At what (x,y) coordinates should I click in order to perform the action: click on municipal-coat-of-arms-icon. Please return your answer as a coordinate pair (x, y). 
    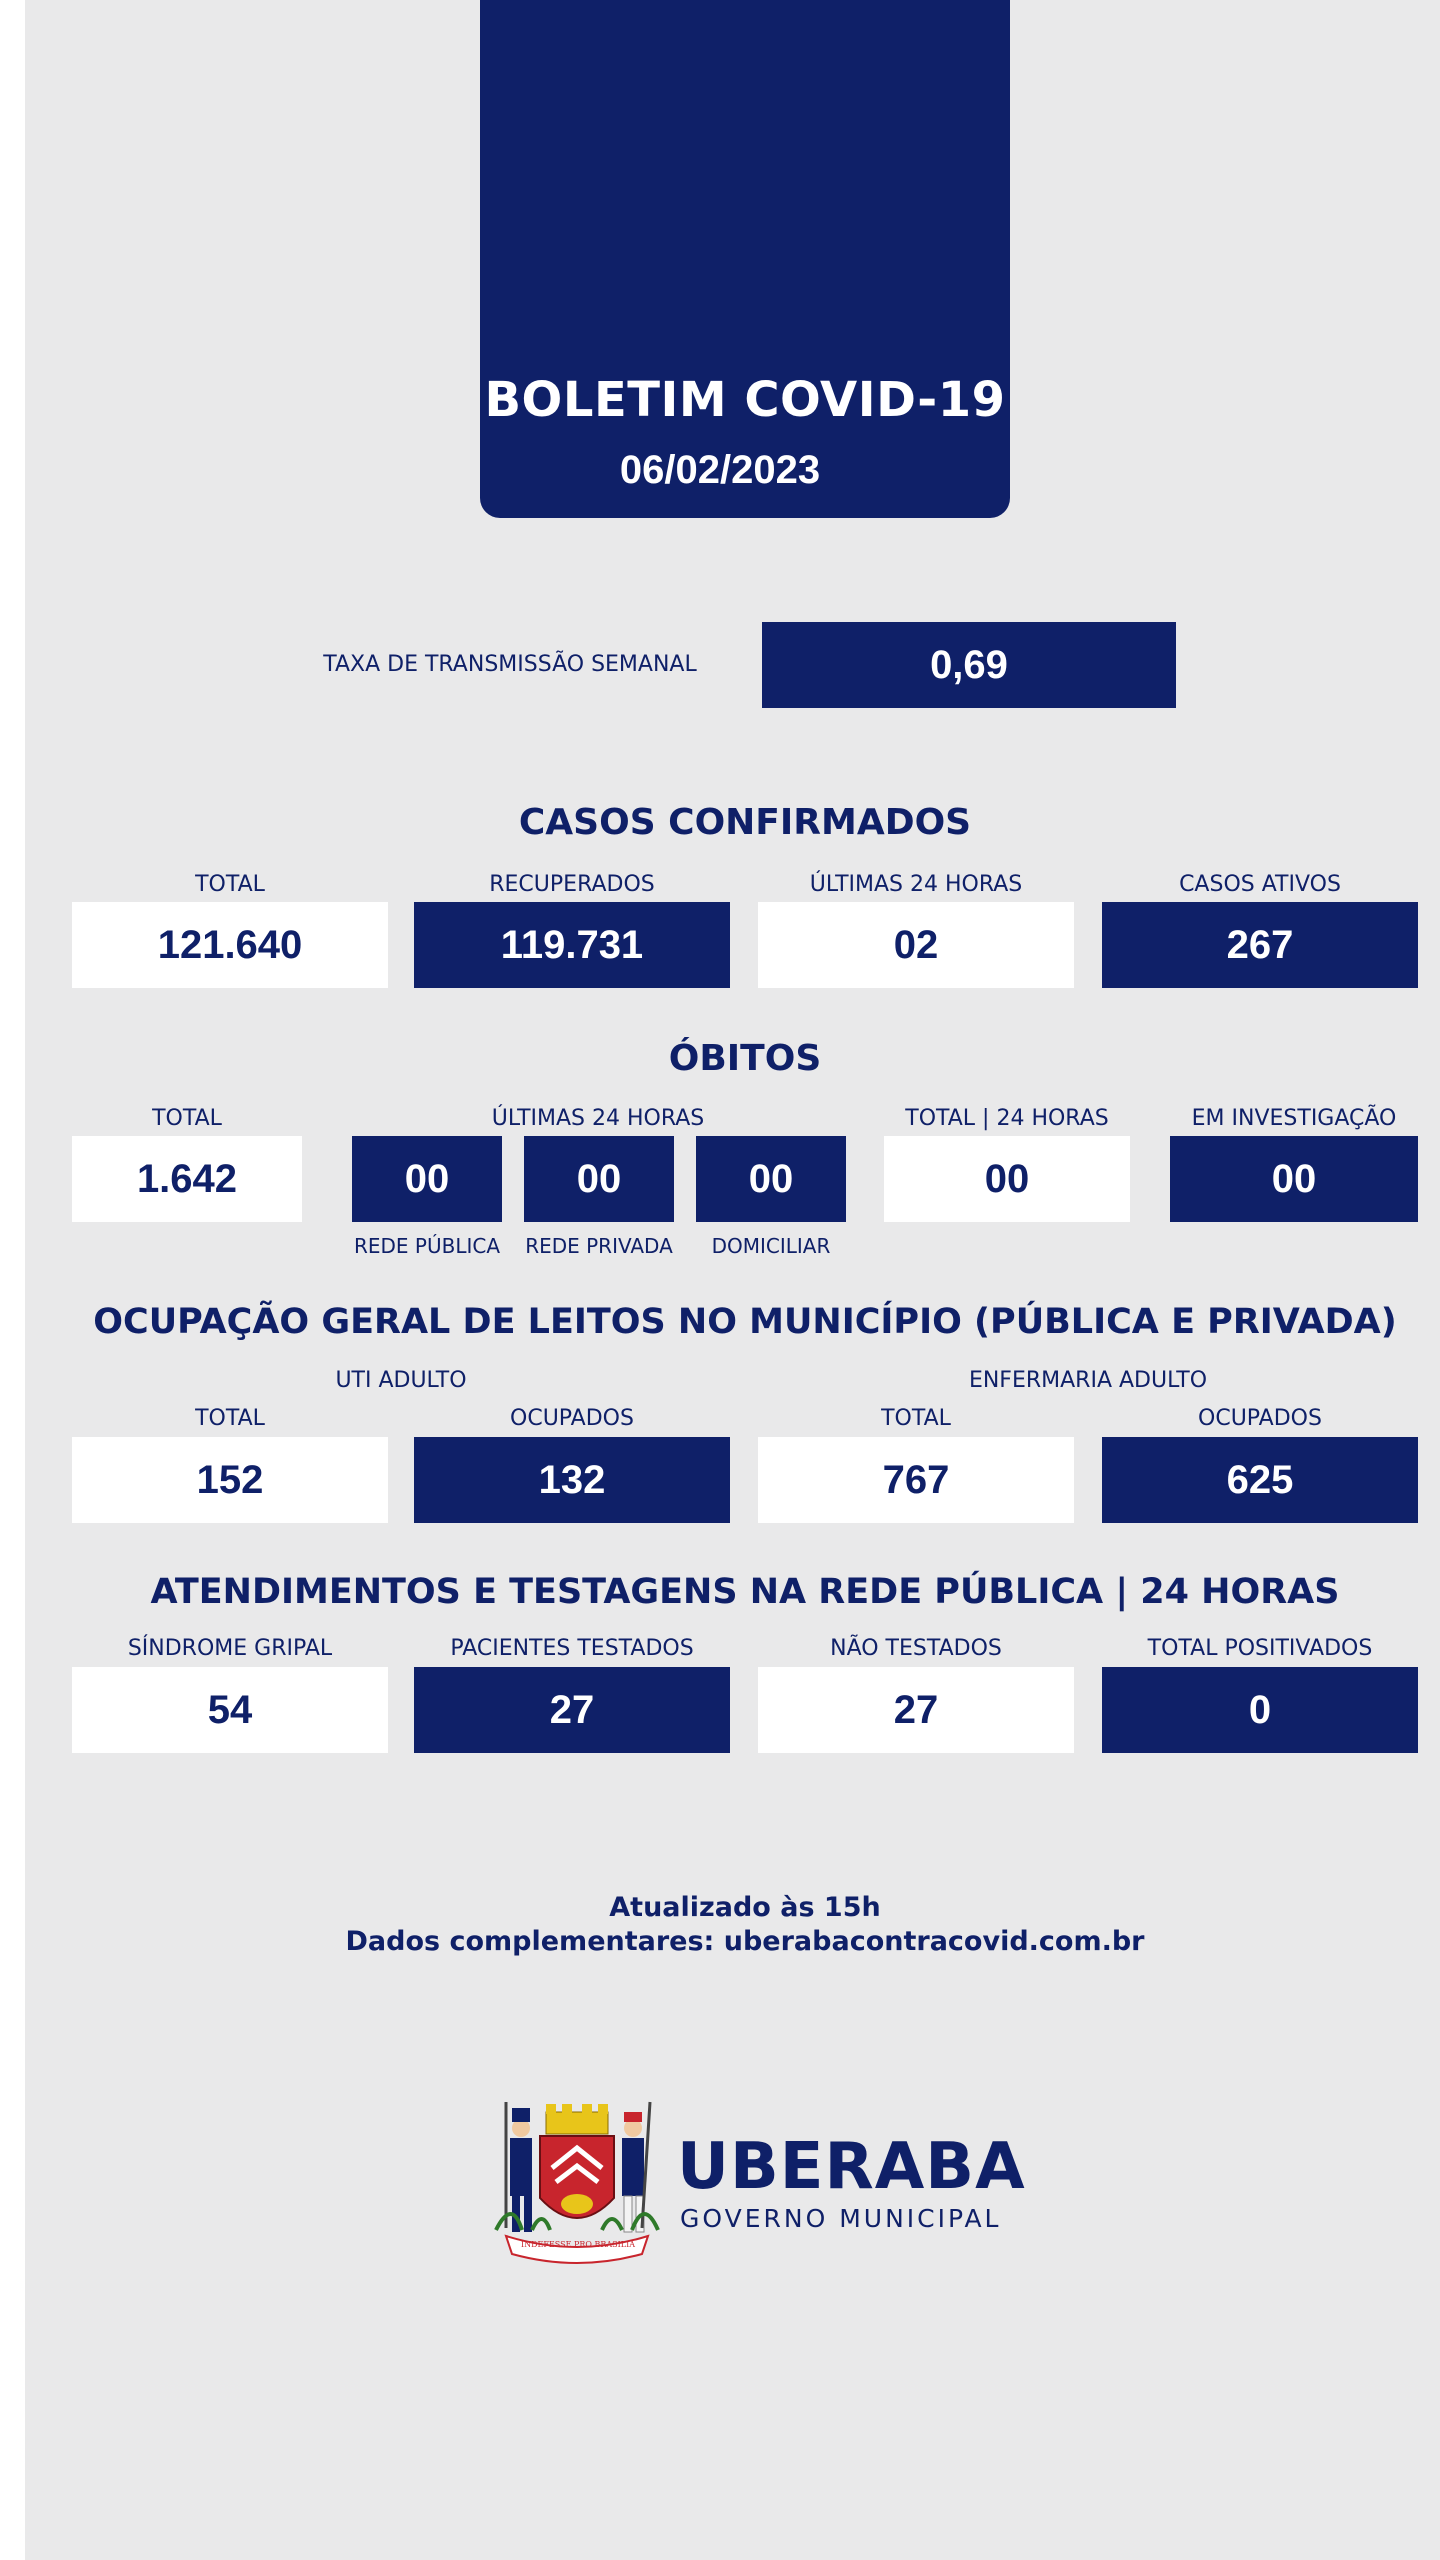
    Looking at the image, I should click on (577, 2182).